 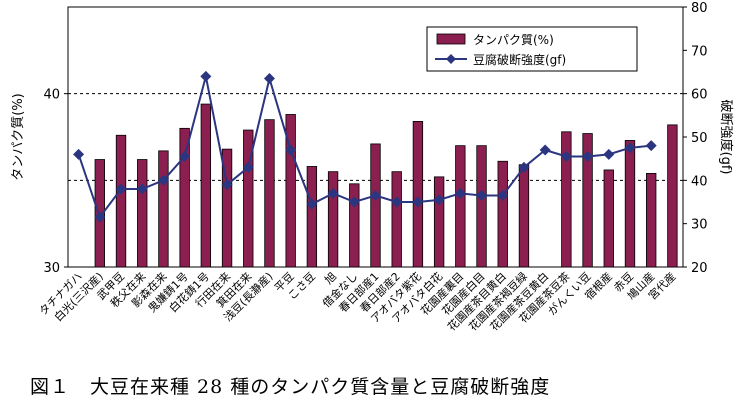 I want to click on legend-line-label: 豆腐破断強度(gf), so click(x=519, y=59).